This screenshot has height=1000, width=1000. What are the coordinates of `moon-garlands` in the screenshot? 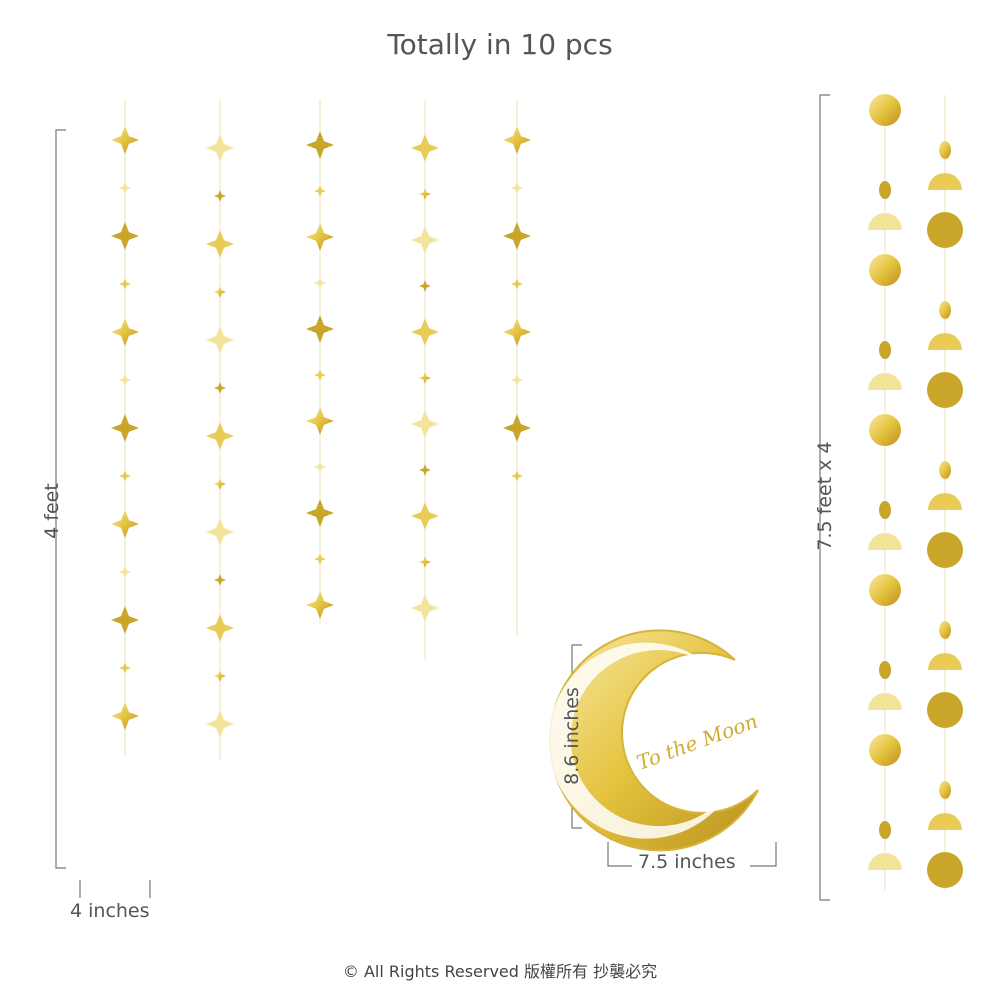 It's located at (915, 496).